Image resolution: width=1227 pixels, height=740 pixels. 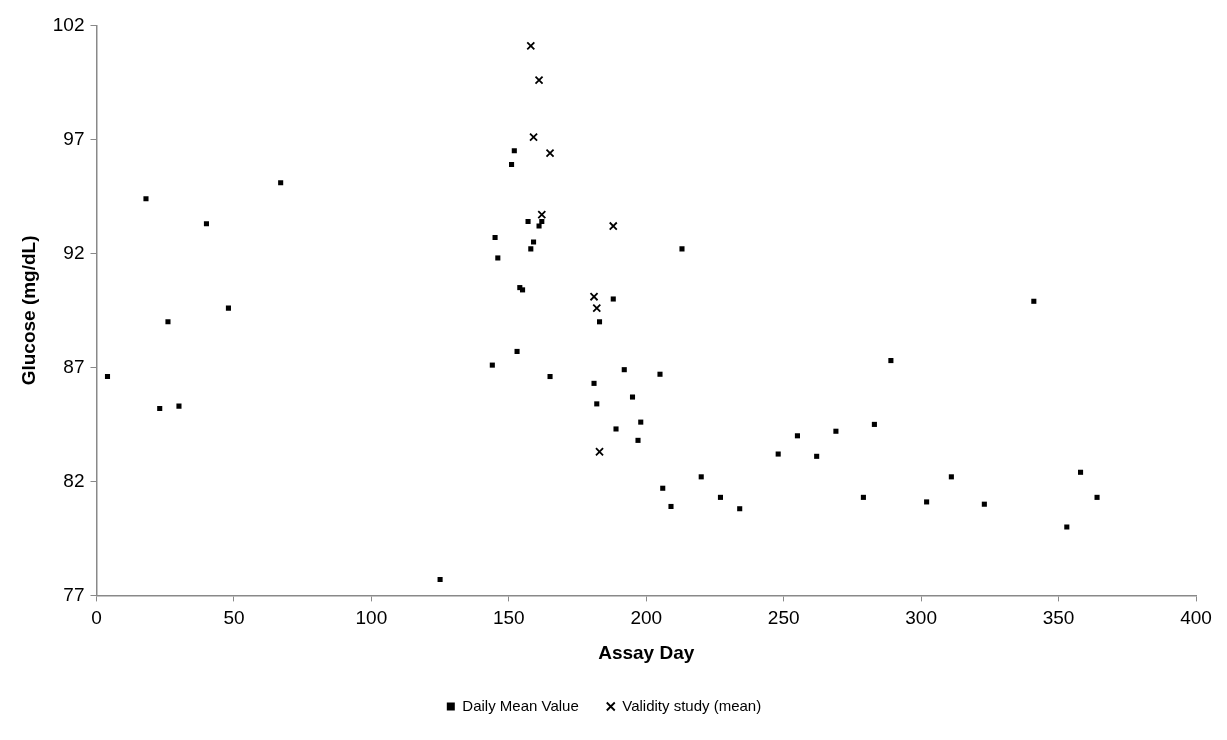 I want to click on y-tick-label: 92, so click(x=74, y=252).